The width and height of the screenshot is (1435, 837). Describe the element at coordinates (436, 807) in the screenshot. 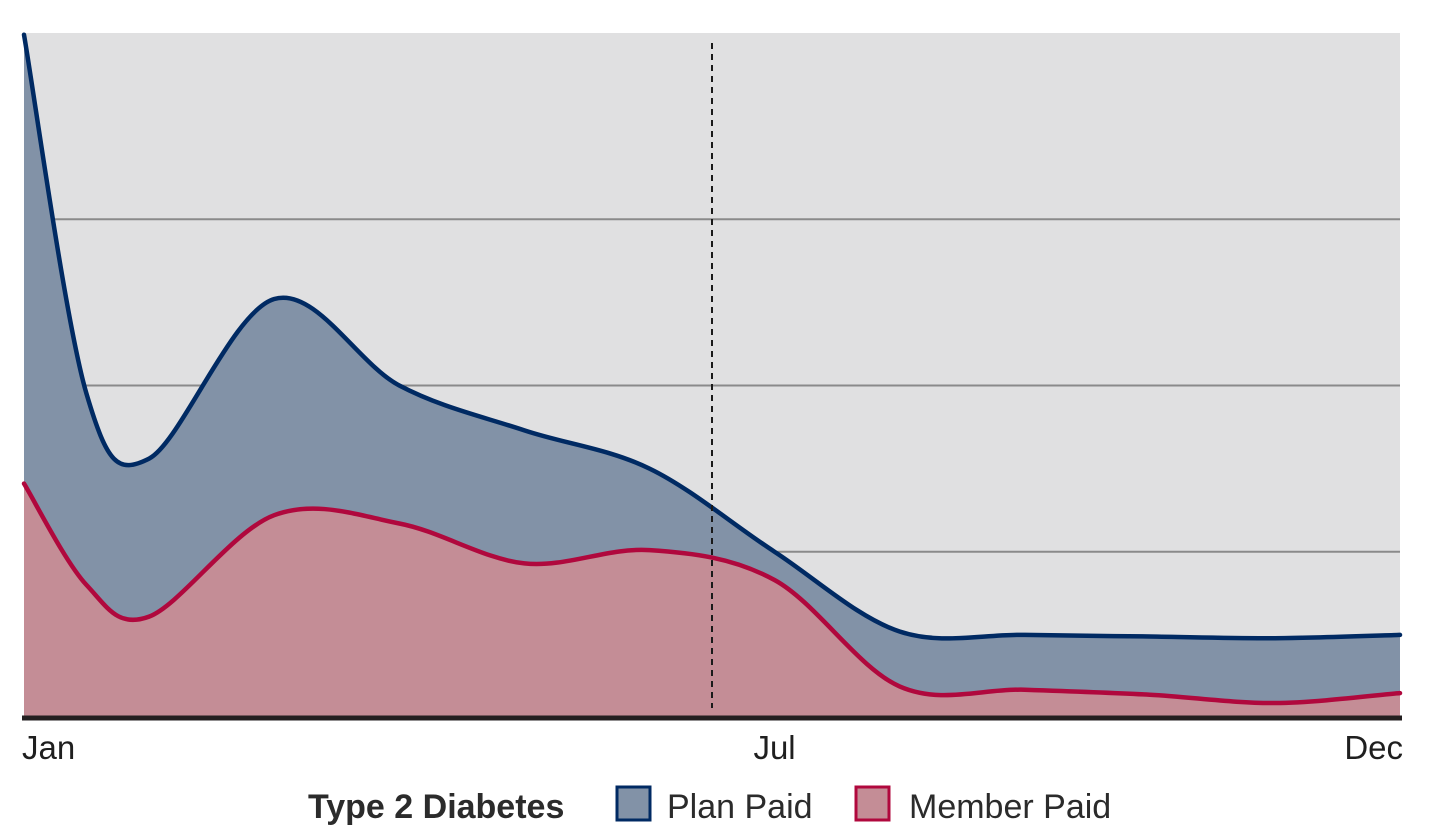

I see `legend-title: Type 2 Diabetes` at that location.